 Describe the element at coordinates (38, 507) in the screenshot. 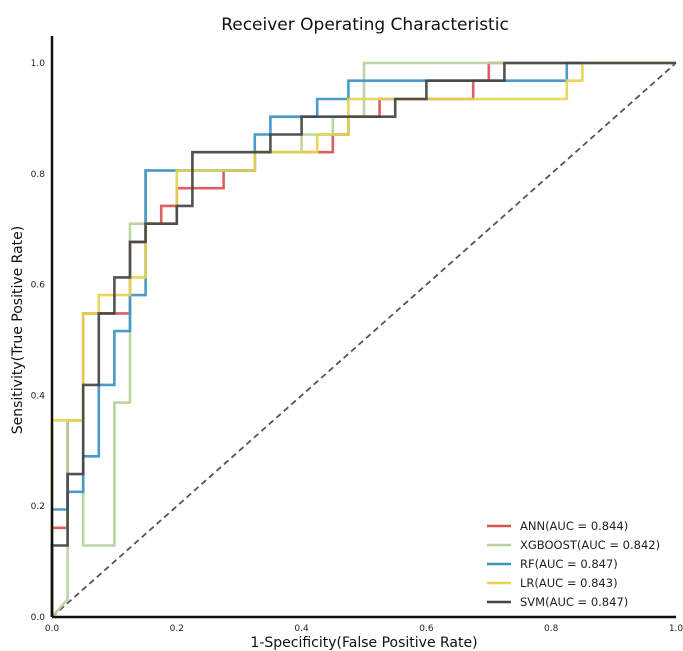

I see `y-tick-label: 0.2` at that location.